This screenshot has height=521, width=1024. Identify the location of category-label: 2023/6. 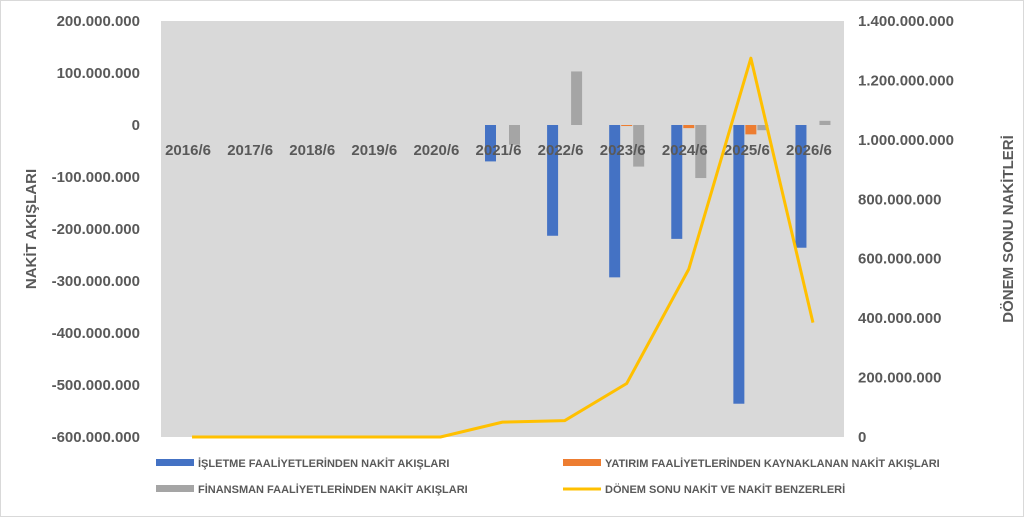
(623, 150).